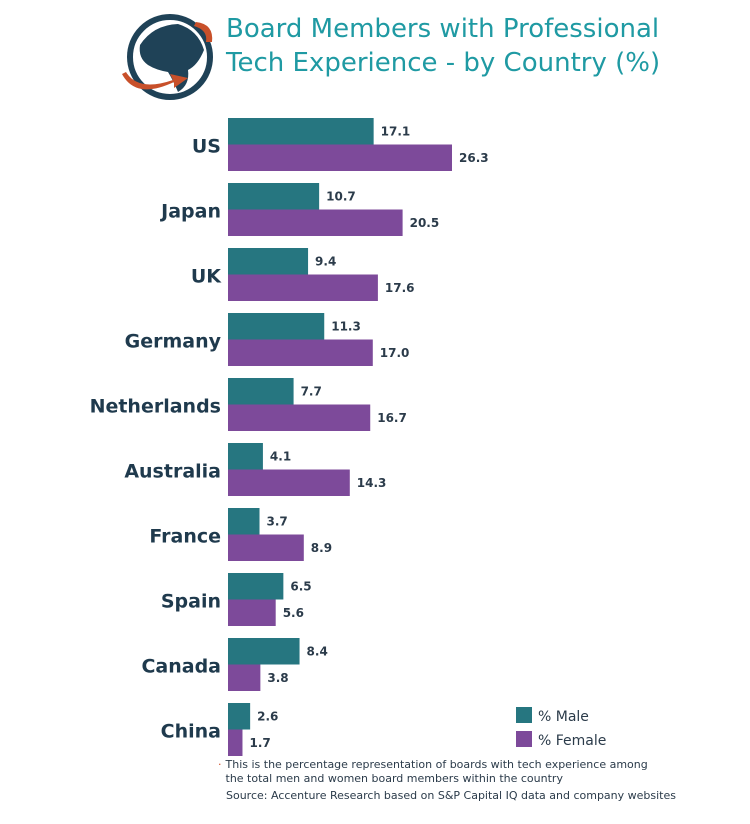  I want to click on data-label: 17.6, so click(400, 288).